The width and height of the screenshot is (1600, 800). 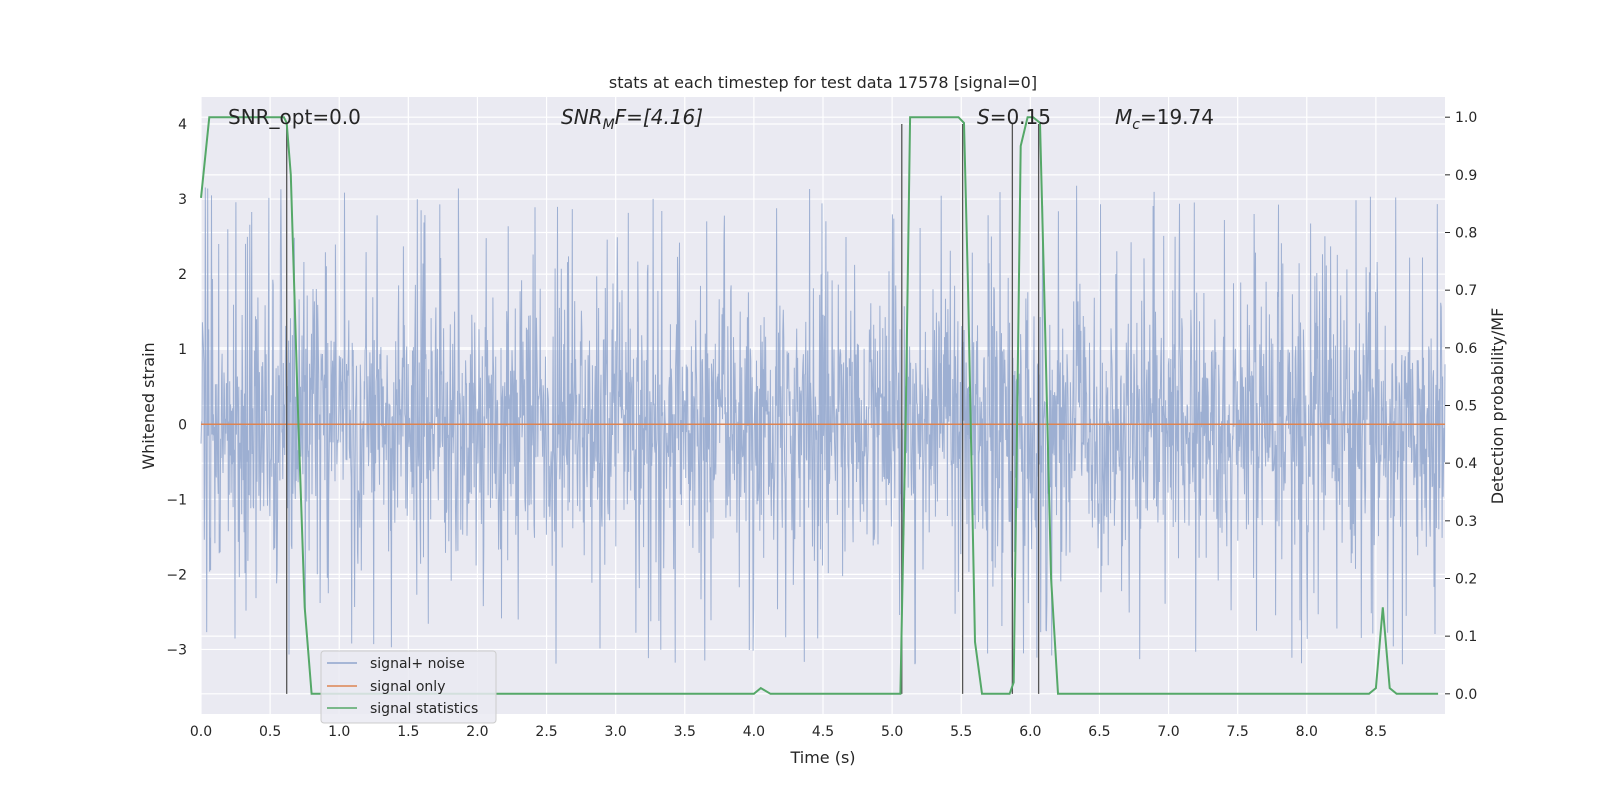 I want to click on right-y-tick-label: 0.1, so click(x=1466, y=637).